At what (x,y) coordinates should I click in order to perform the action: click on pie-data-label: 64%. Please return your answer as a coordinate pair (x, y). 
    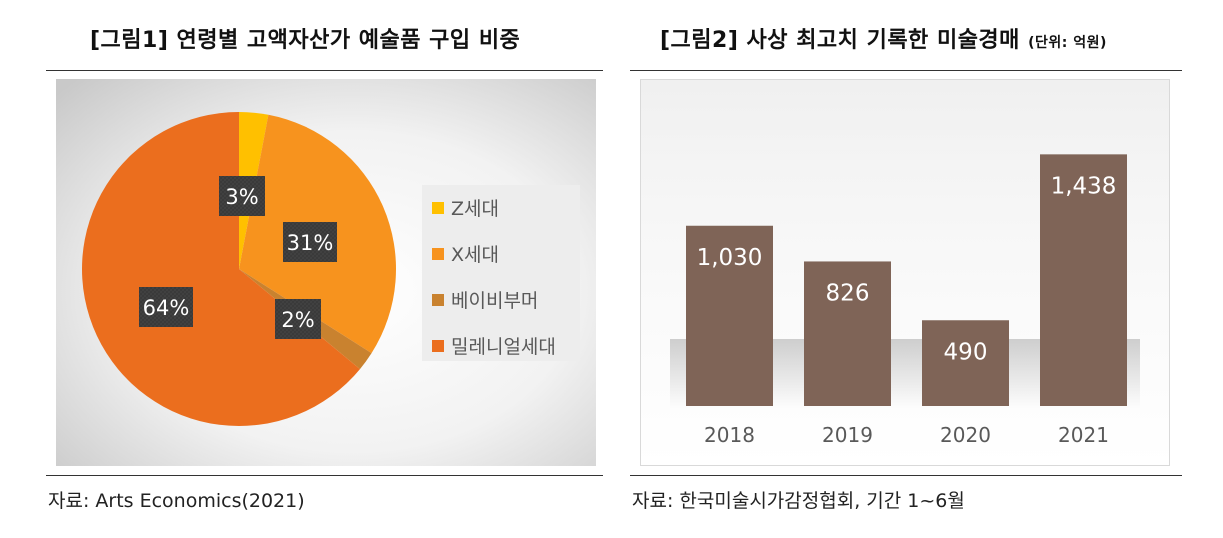
    Looking at the image, I should click on (166, 307).